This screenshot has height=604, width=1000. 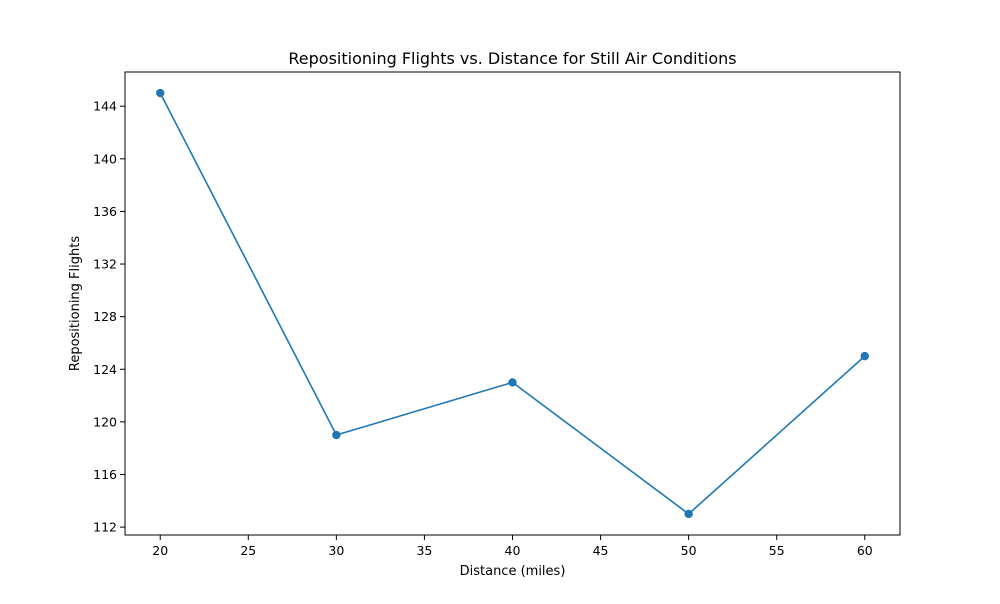 I want to click on x-tick-label: 20, so click(x=160, y=550).